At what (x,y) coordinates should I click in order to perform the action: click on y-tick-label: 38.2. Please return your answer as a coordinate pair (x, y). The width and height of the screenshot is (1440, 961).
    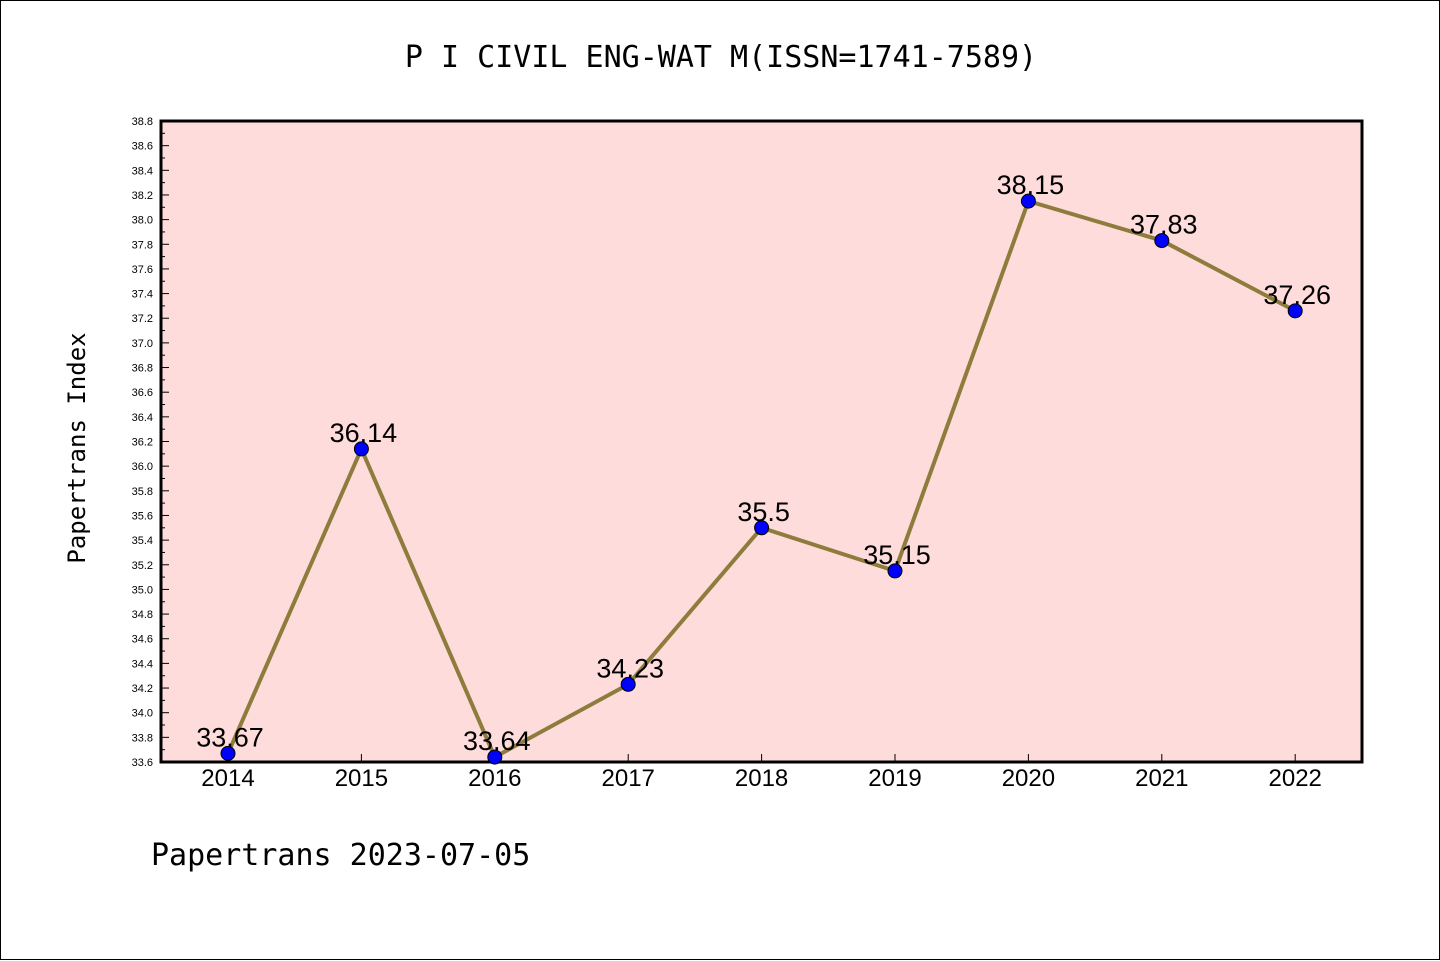
    Looking at the image, I should click on (142, 196).